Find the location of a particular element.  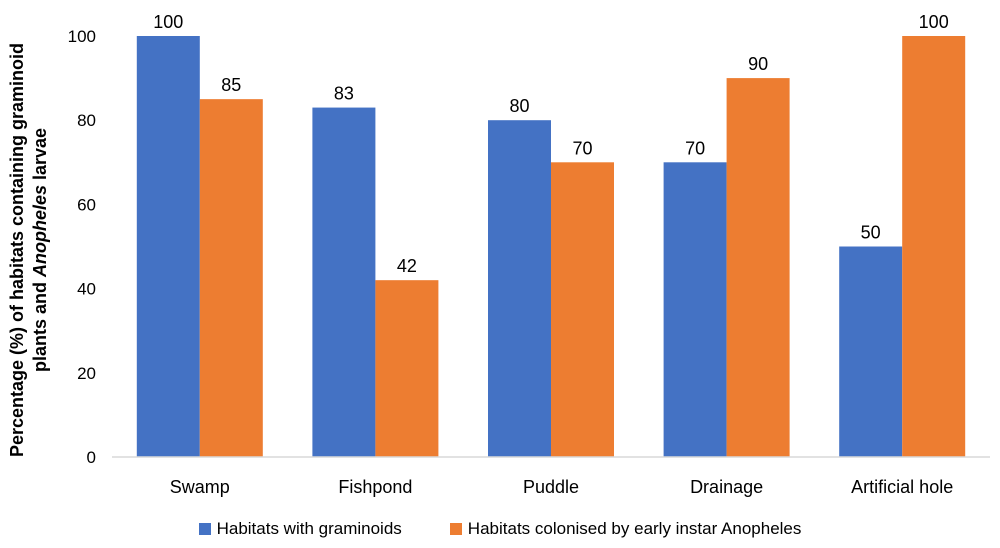

y-axis-title-italic: Anopheles is located at coordinates (40, 231).